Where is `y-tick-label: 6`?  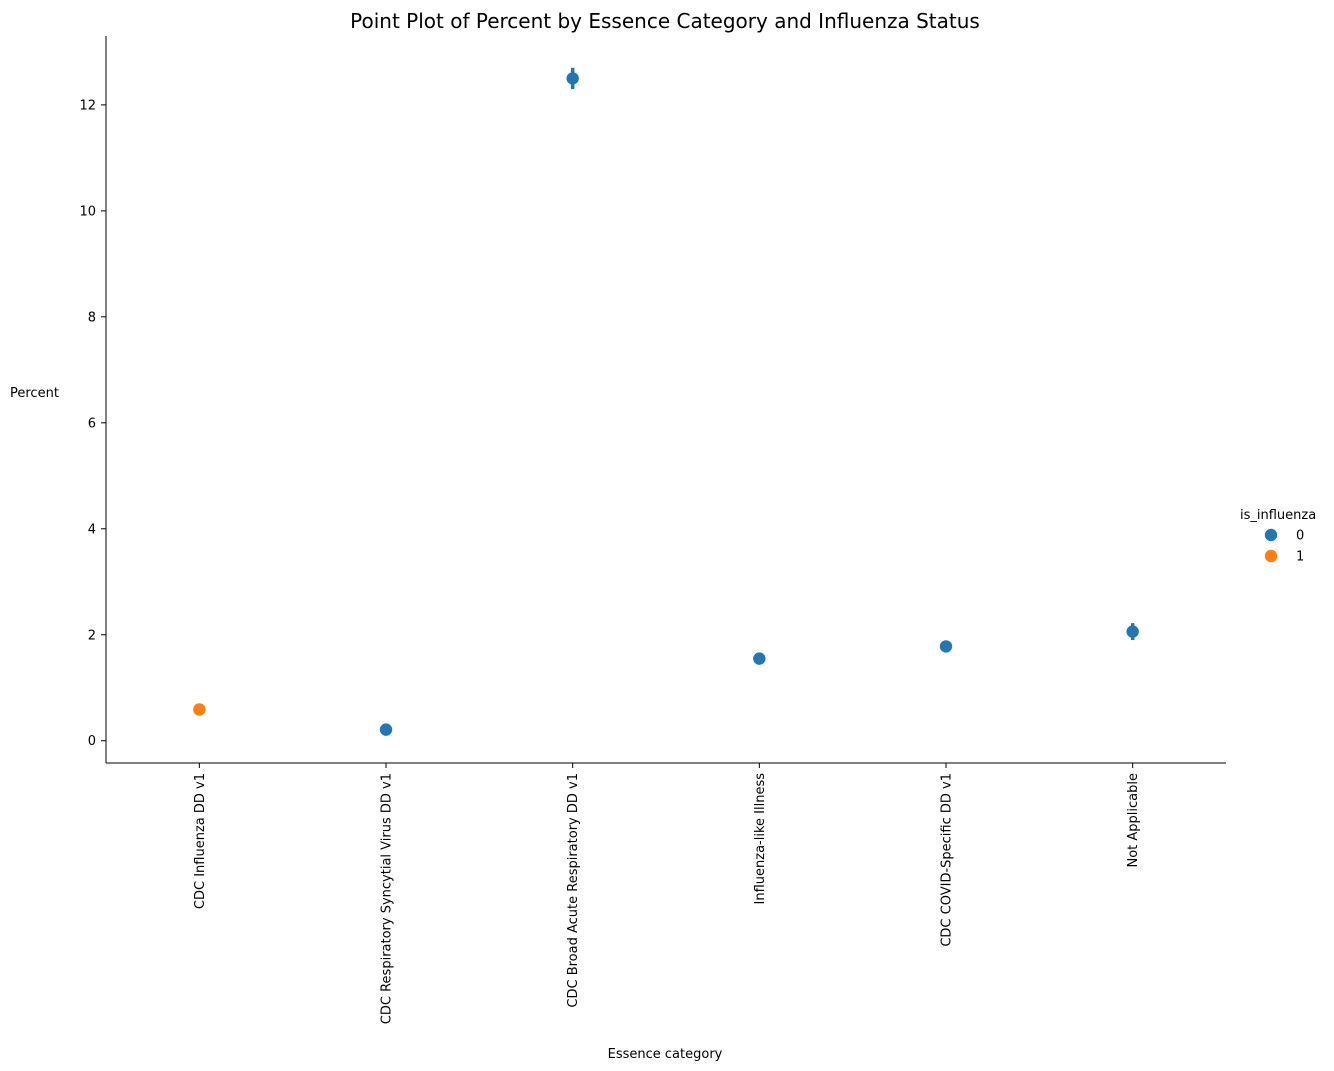
y-tick-label: 6 is located at coordinates (92, 423).